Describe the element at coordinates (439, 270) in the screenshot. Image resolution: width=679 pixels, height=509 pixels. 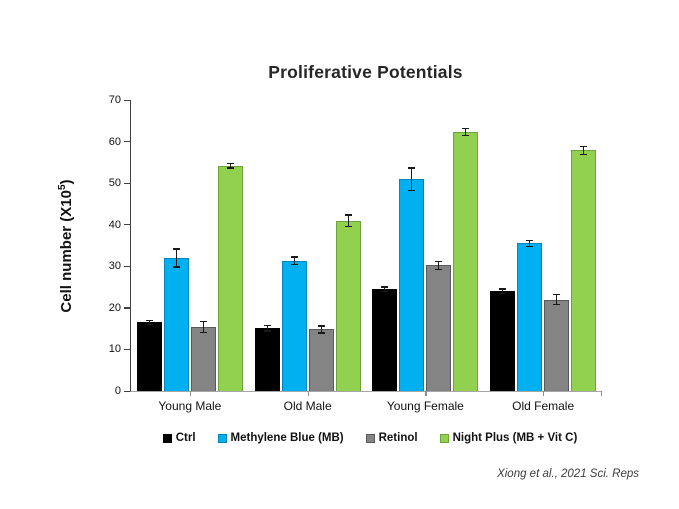
I see `error-bar-cap-bottom-retinol-young-female` at that location.